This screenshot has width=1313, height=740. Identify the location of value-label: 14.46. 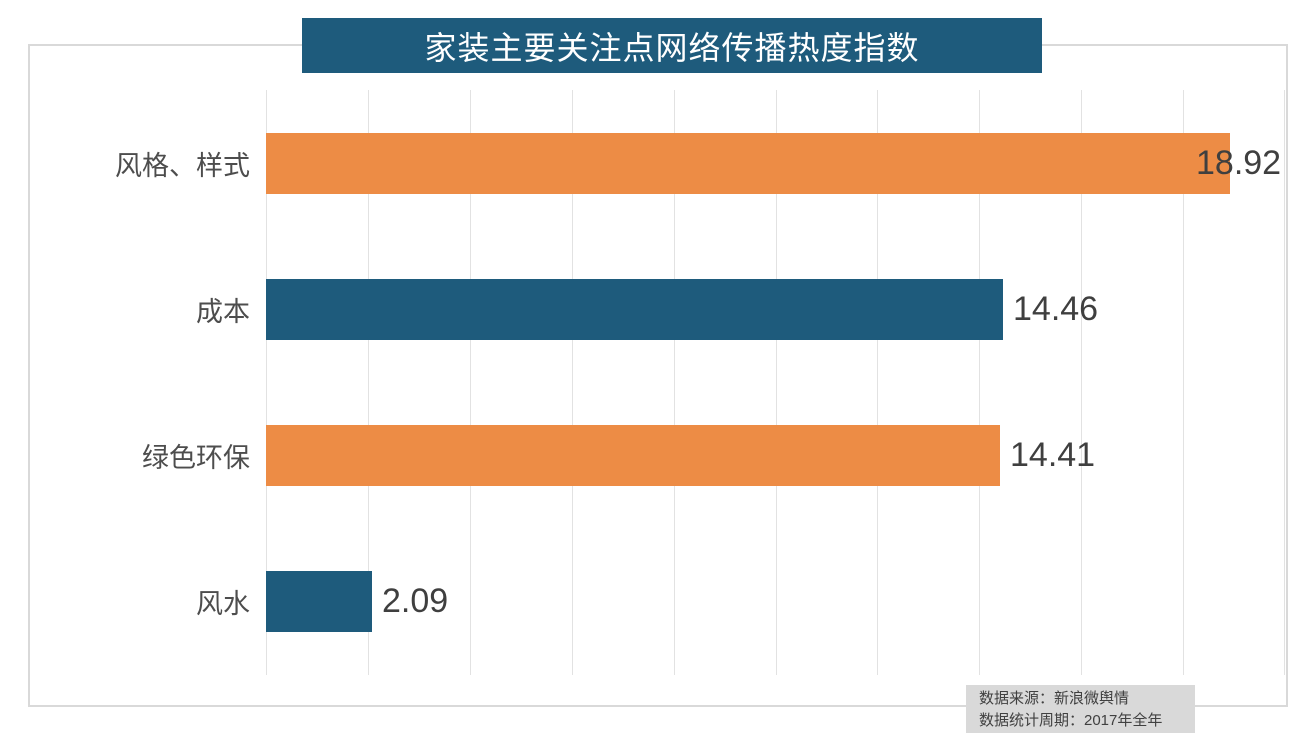
(1056, 309).